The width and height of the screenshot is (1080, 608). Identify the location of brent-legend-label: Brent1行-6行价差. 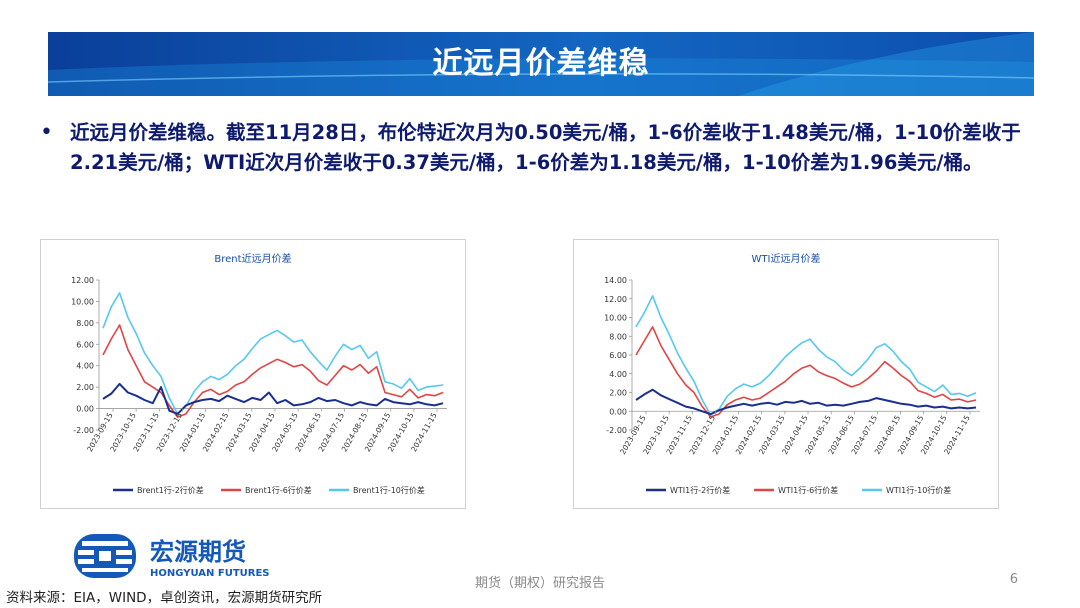
(278, 490).